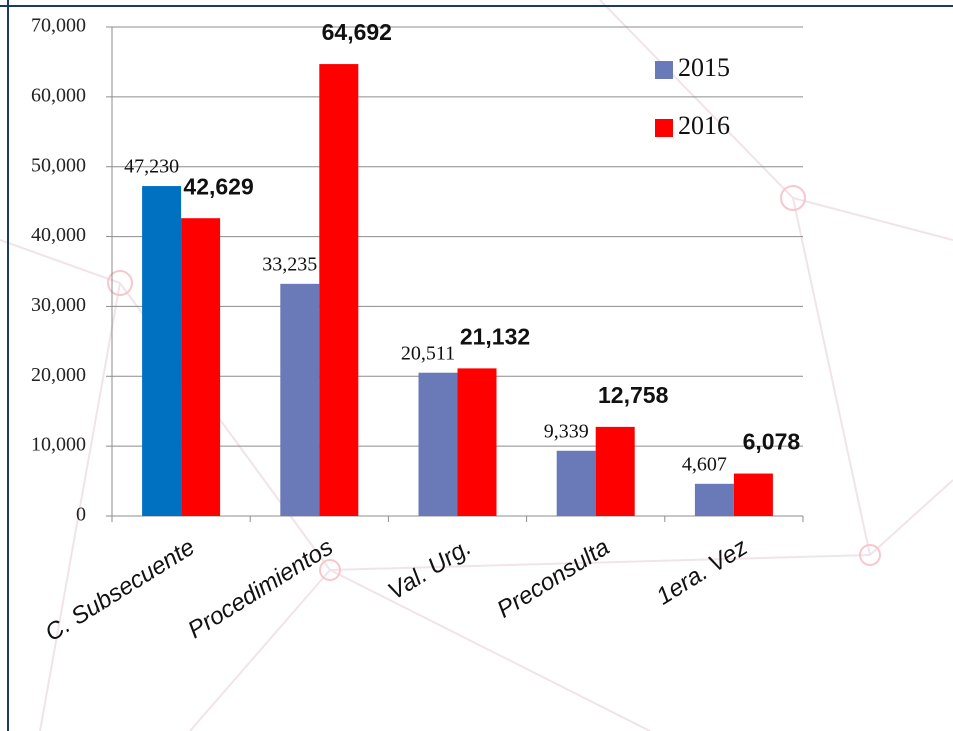  What do you see at coordinates (357, 32) in the screenshot?
I see `value-label: 64,692` at bounding box center [357, 32].